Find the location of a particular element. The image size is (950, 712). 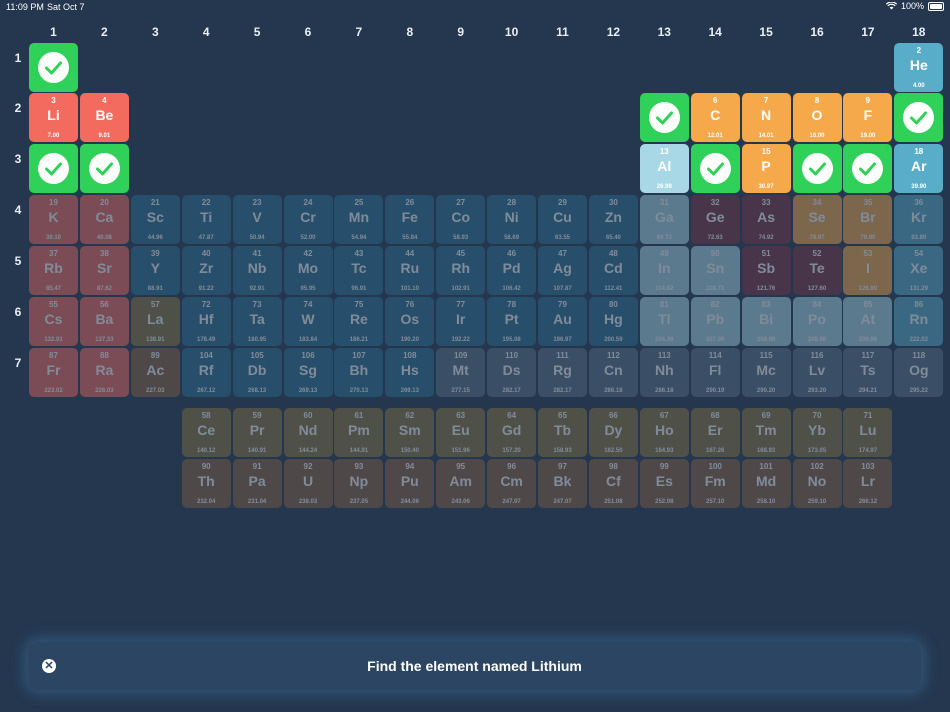

element-cell-pa: 91 Pa 231.04 is located at coordinates (257, 483).